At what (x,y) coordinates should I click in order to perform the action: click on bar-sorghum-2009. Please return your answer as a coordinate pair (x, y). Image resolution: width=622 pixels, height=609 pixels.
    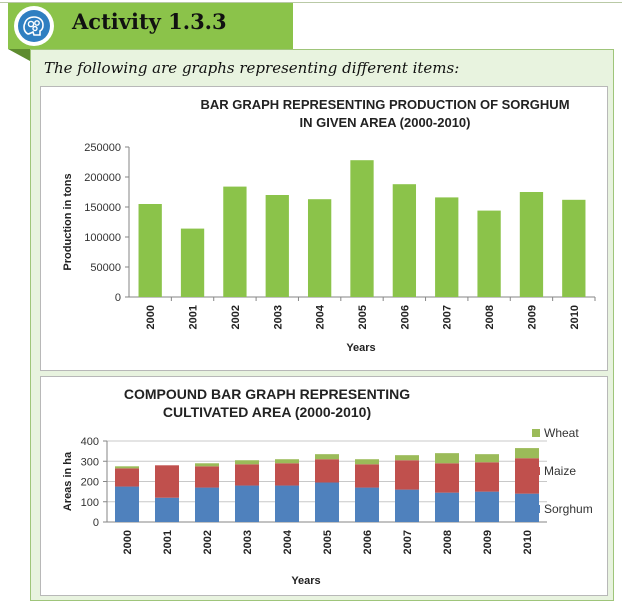
    Looking at the image, I should click on (487, 506).